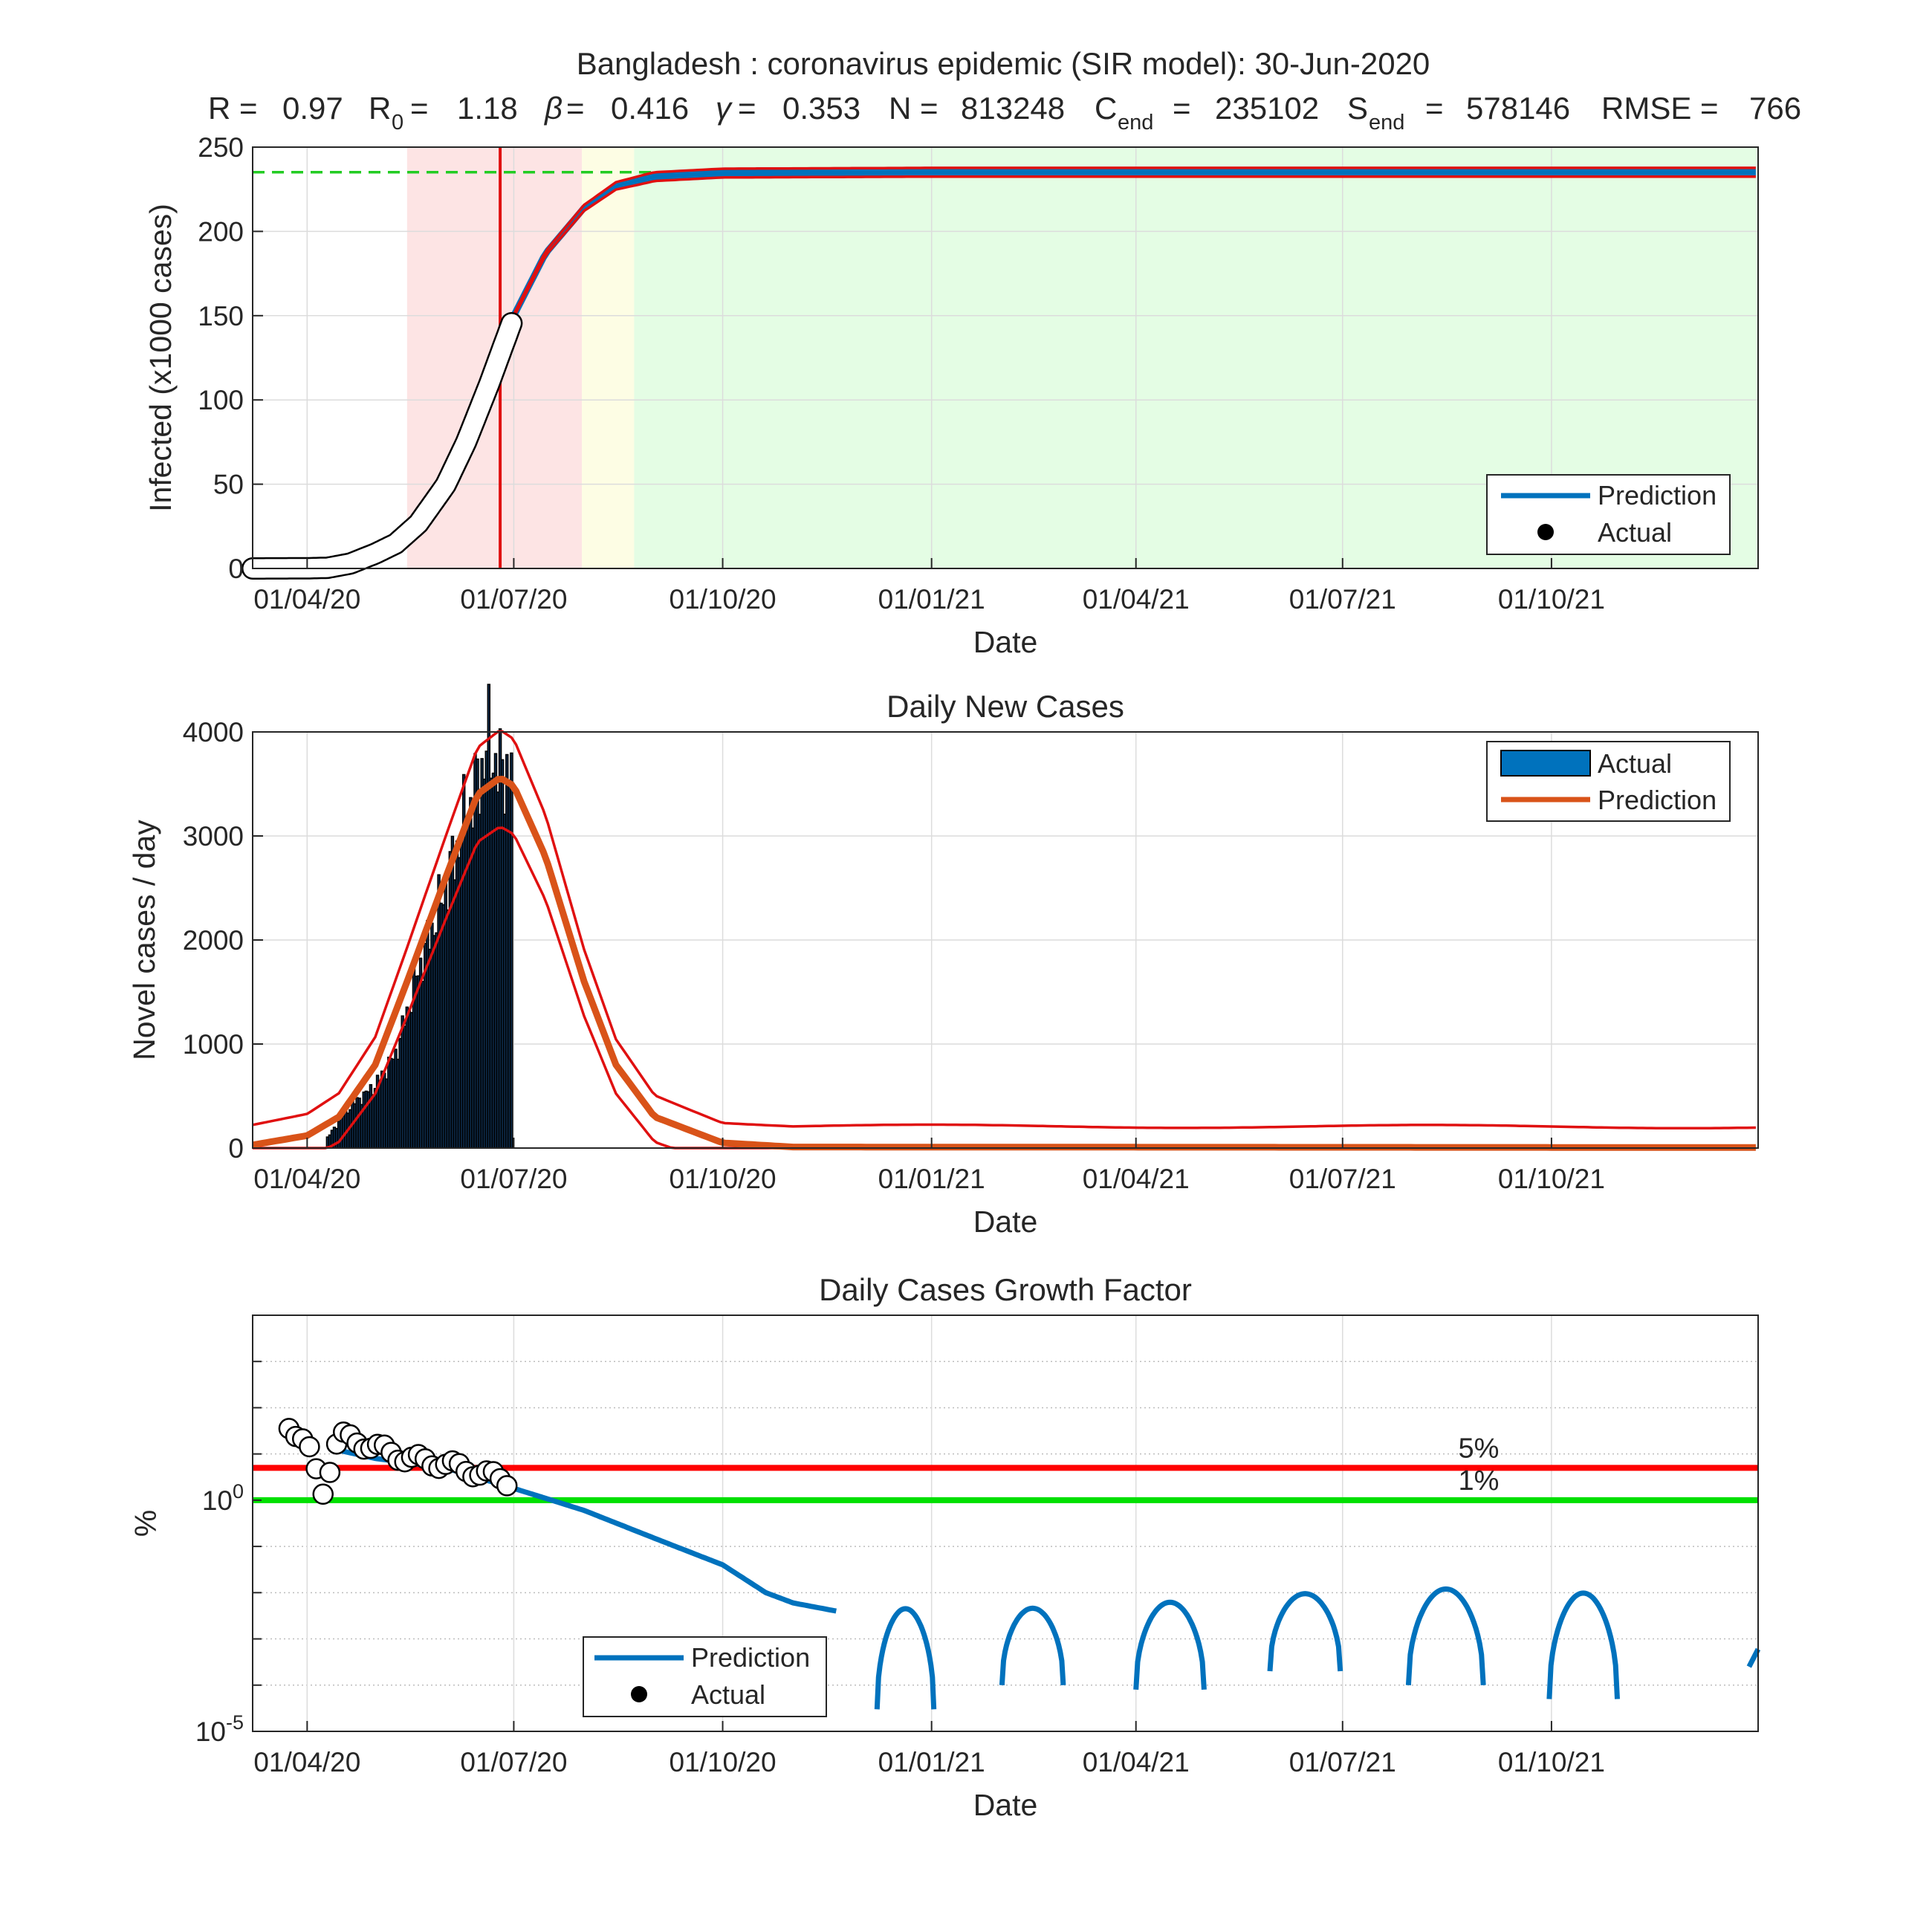 The width and height of the screenshot is (1932, 1932). I want to click on daily-cases-legend: Actual Prediction, so click(1608, 781).